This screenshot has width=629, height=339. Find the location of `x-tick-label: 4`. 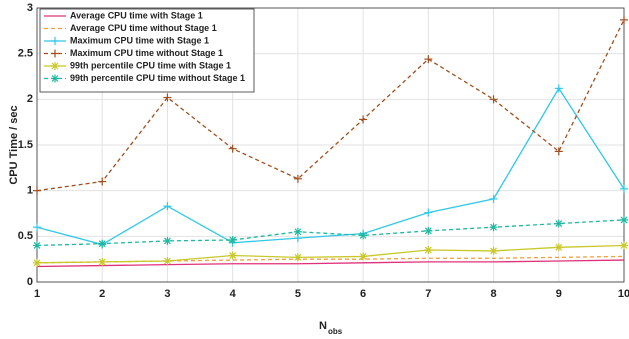

x-tick-label: 4 is located at coordinates (233, 294).